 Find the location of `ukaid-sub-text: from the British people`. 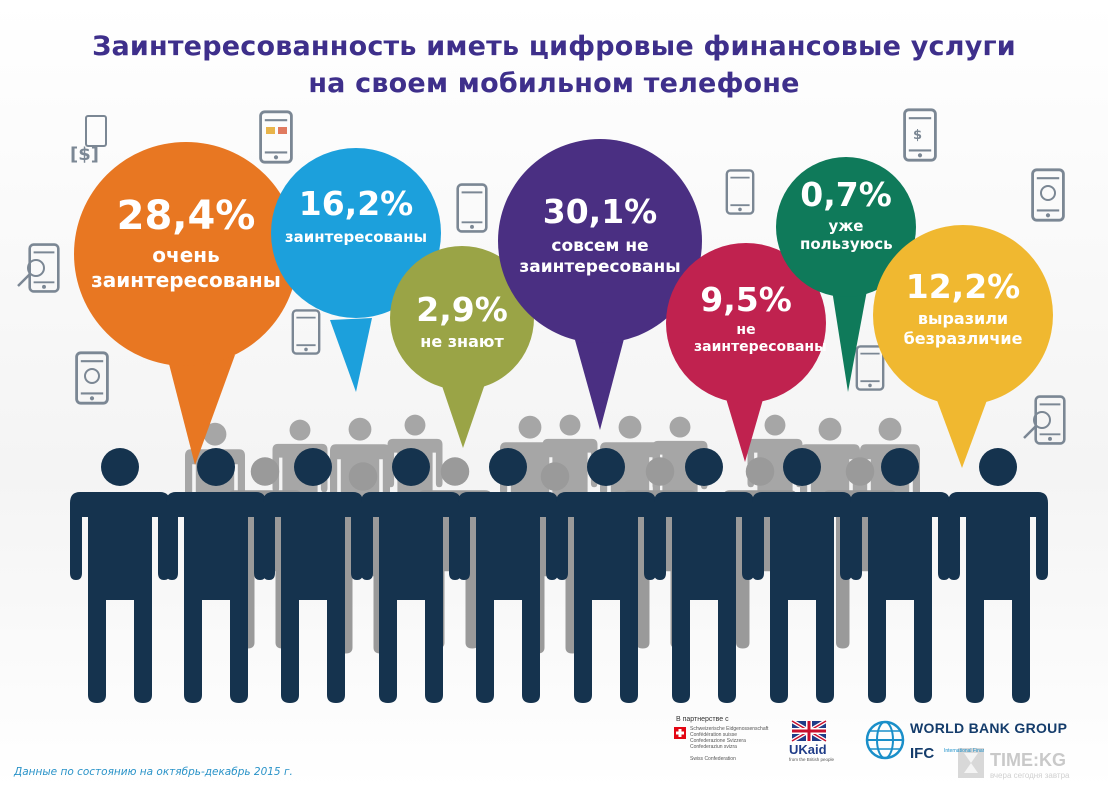

ukaid-sub-text: from the British people is located at coordinates (812, 759).